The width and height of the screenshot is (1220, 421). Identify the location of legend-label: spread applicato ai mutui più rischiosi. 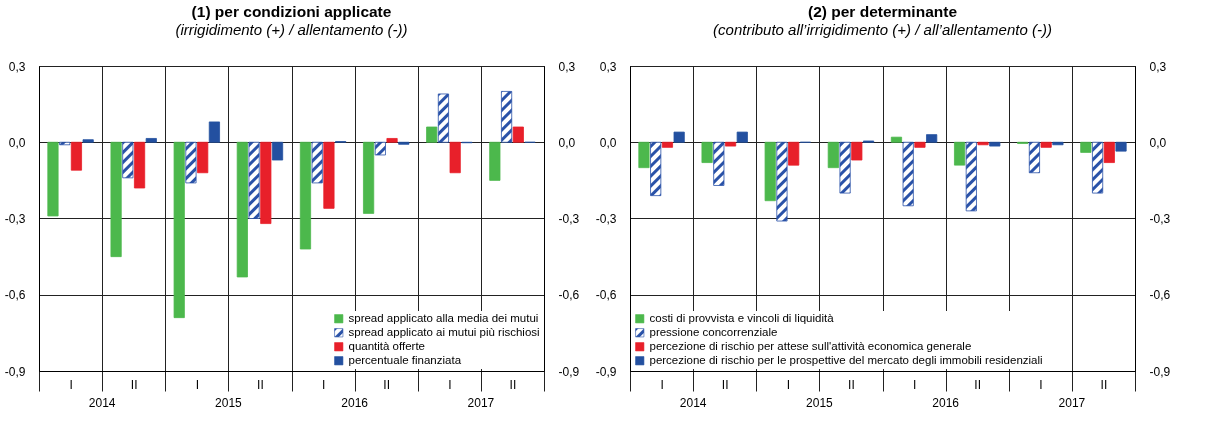
(444, 331).